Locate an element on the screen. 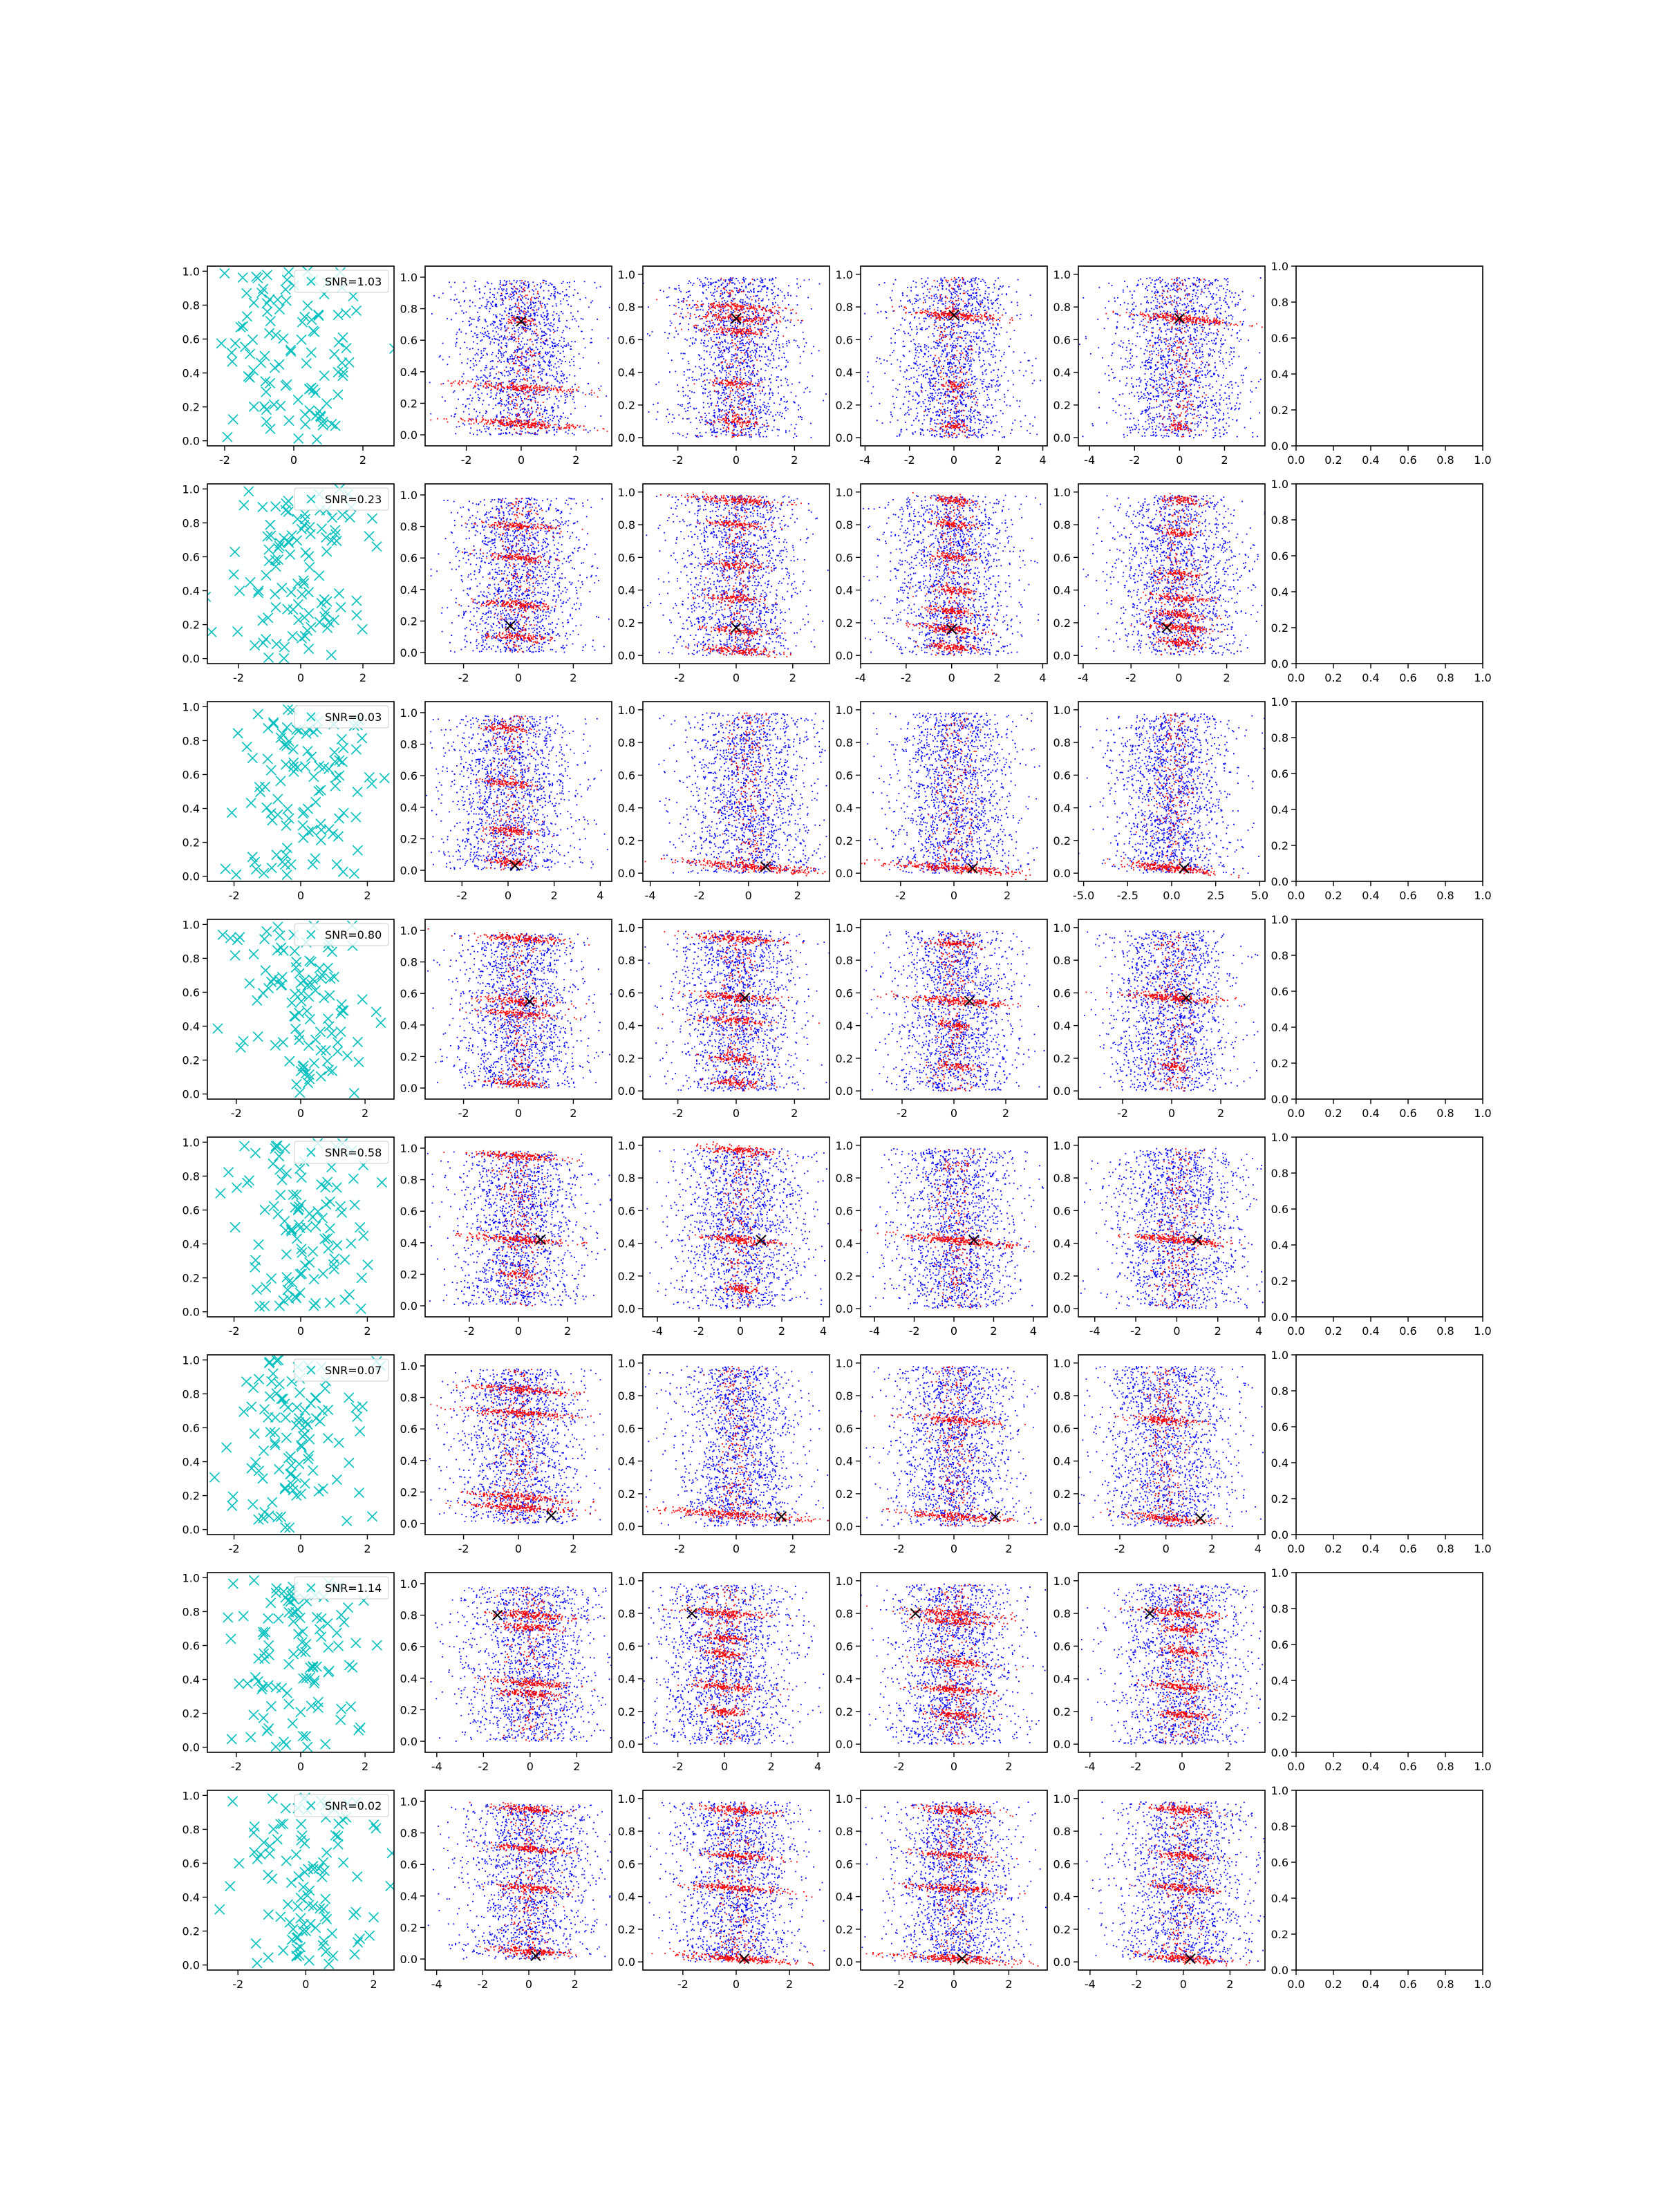 This screenshot has height=2212, width=1659. y-tick-label: 0.6 is located at coordinates (626, 1647).